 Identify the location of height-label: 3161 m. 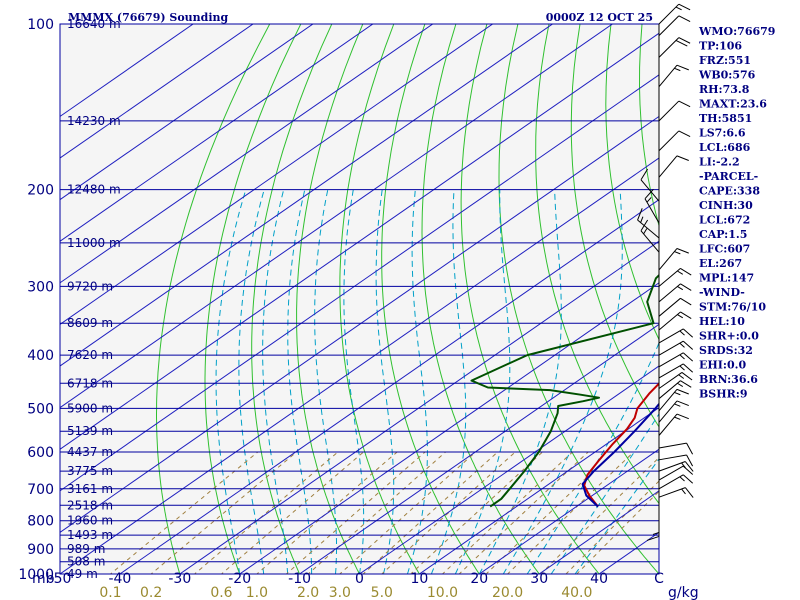
(90, 489).